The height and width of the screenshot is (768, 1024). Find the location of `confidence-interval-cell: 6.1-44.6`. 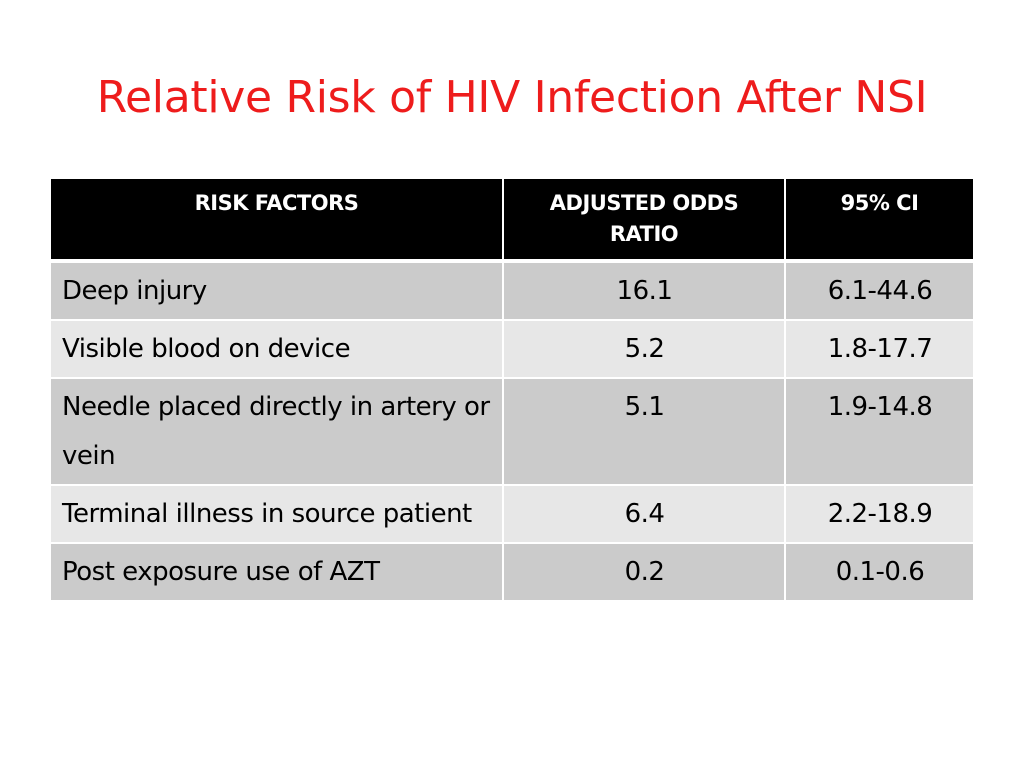

confidence-interval-cell: 6.1-44.6 is located at coordinates (879, 290).